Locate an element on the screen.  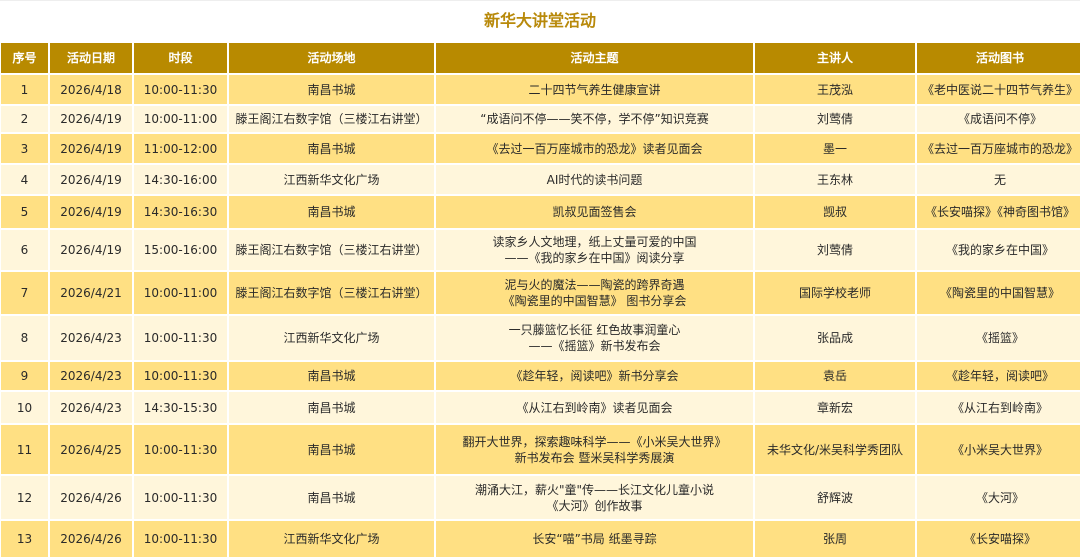
cell-no: 5 is located at coordinates (24, 212).